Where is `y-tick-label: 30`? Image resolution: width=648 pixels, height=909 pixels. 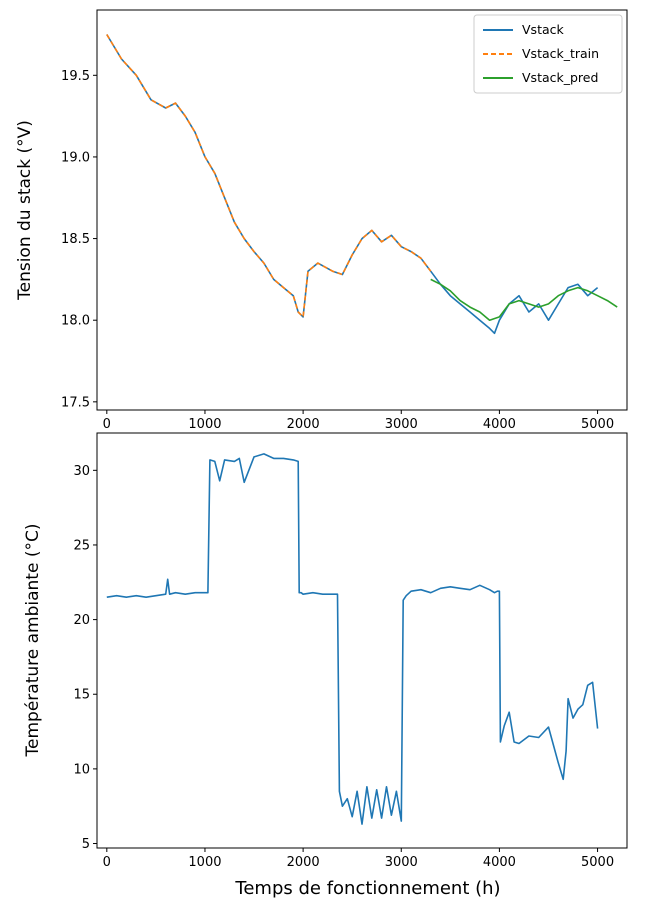 y-tick-label: 30 is located at coordinates (81, 471).